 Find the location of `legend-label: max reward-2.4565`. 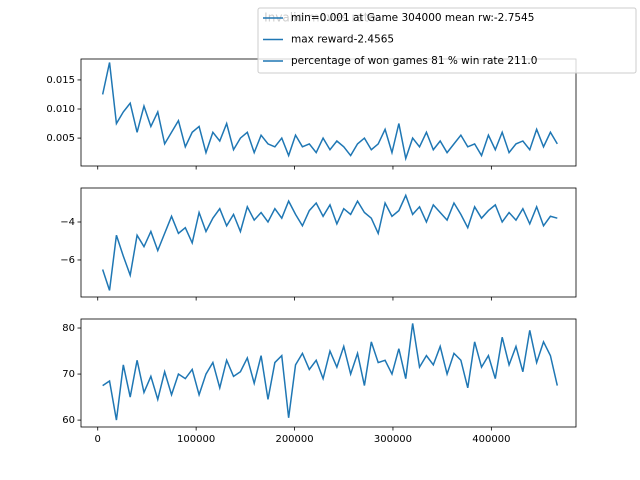

legend-label: max reward-2.4565 is located at coordinates (342, 40).